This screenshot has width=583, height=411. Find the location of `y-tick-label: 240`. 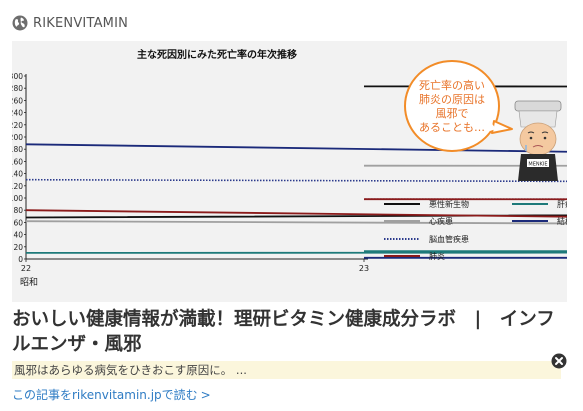

y-tick-label: 240 is located at coordinates (17, 113).